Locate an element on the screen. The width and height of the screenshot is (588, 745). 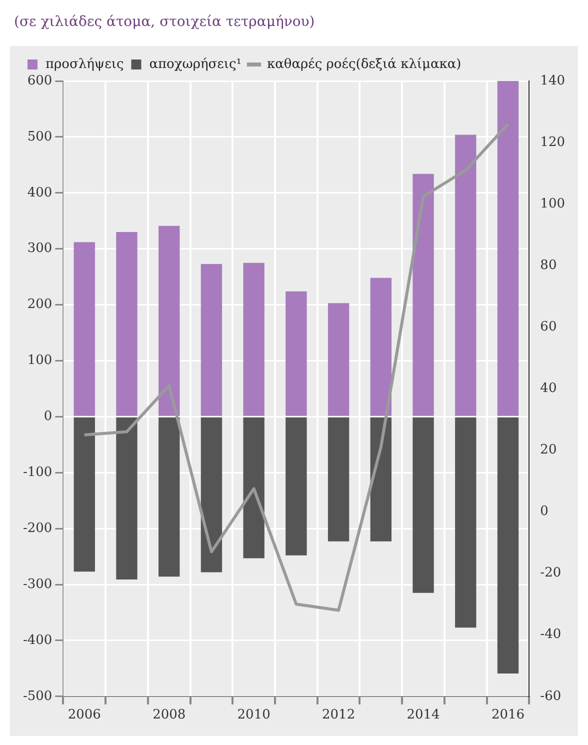
legend-label: καθαρές ροές(δεξιά κλίμακα) is located at coordinates (364, 64).